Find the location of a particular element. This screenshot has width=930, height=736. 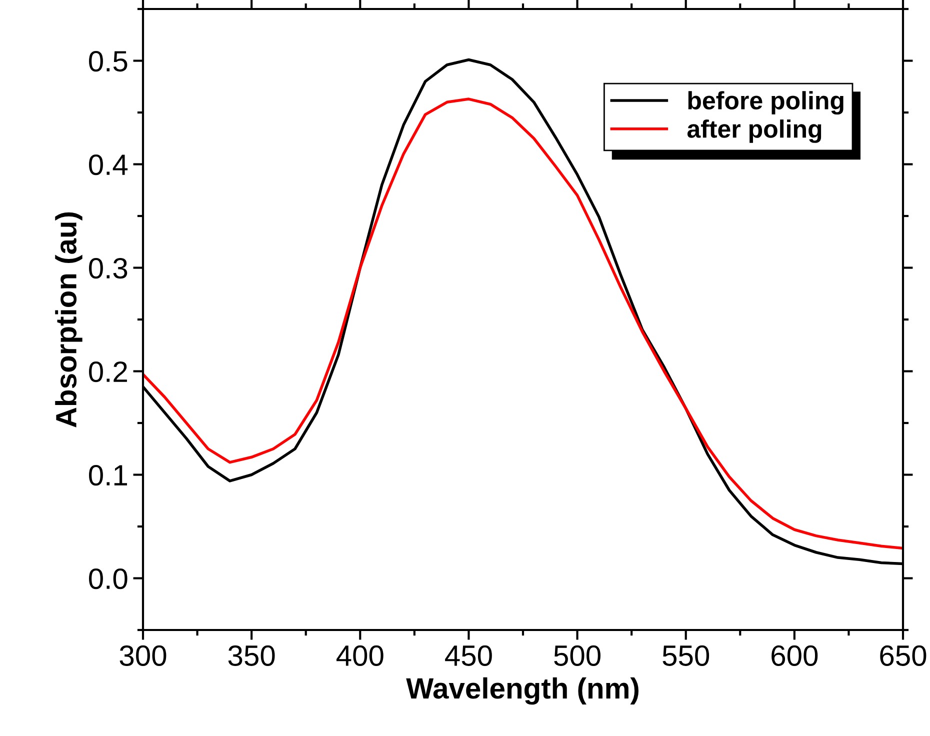

x-tick-label: 300 is located at coordinates (143, 655).